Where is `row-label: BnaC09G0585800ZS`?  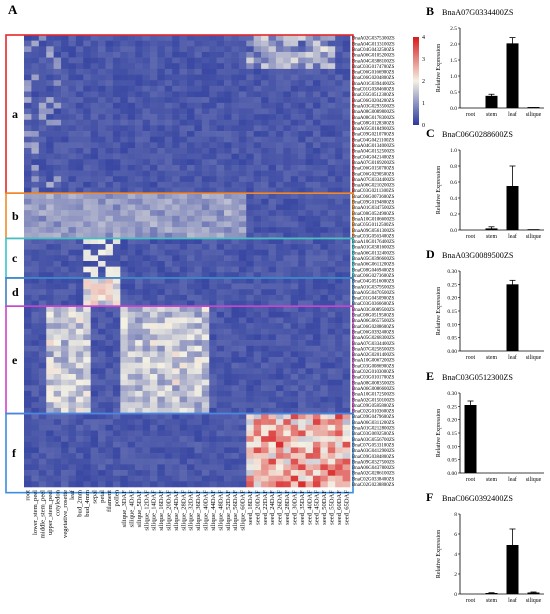
row-label: BnaC09G0585800ZS is located at coordinates (373, 406).